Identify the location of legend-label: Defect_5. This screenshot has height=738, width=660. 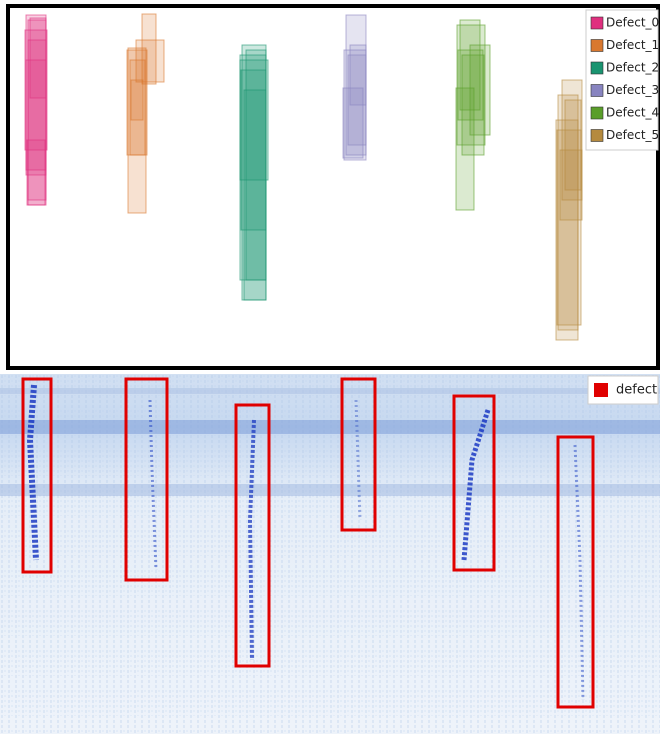
(632, 135).